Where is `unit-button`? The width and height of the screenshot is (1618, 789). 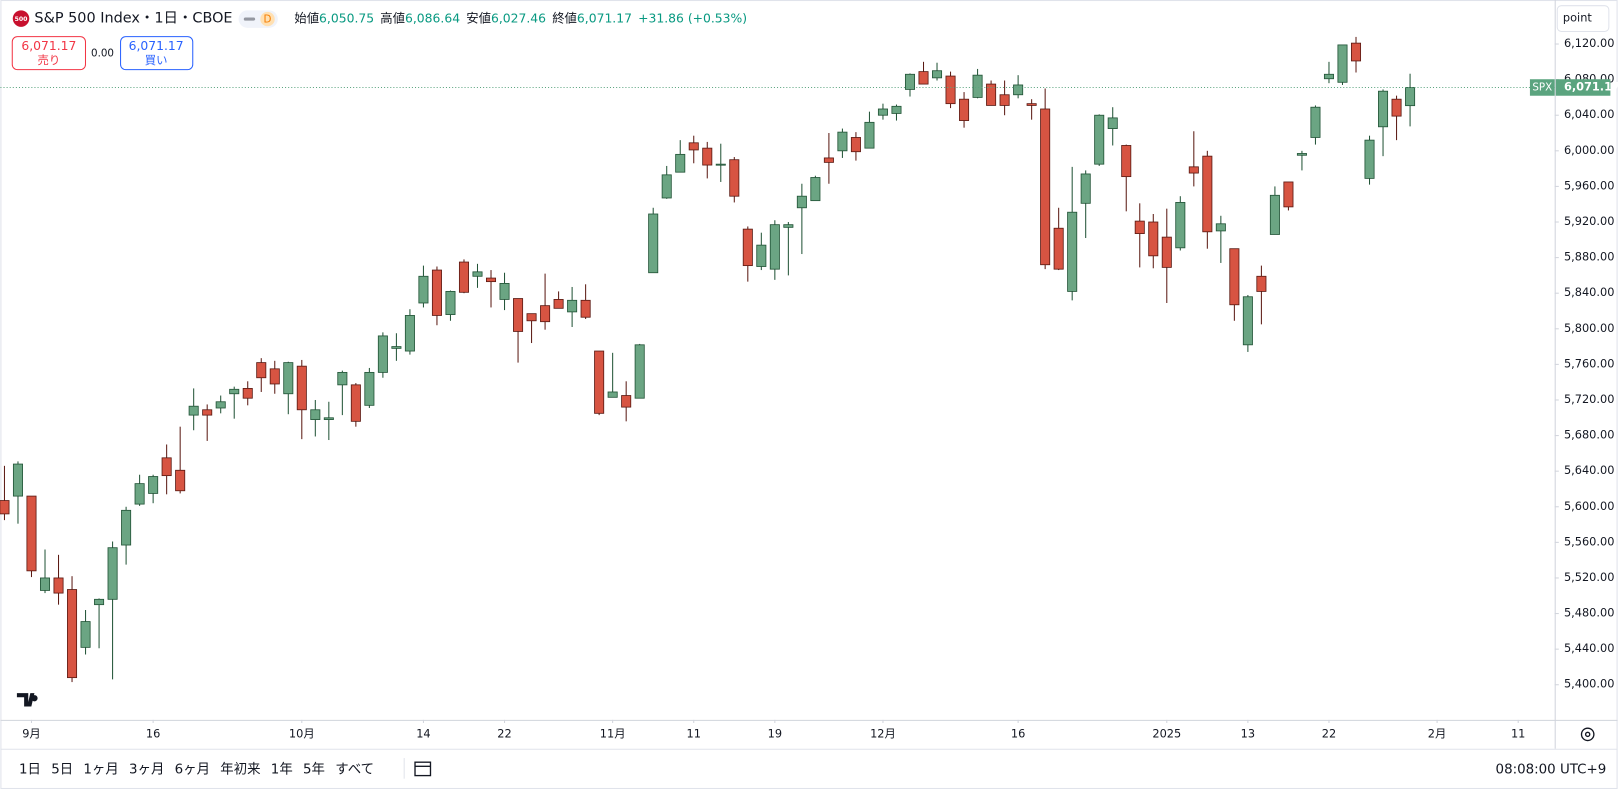 unit-button is located at coordinates (1583, 18).